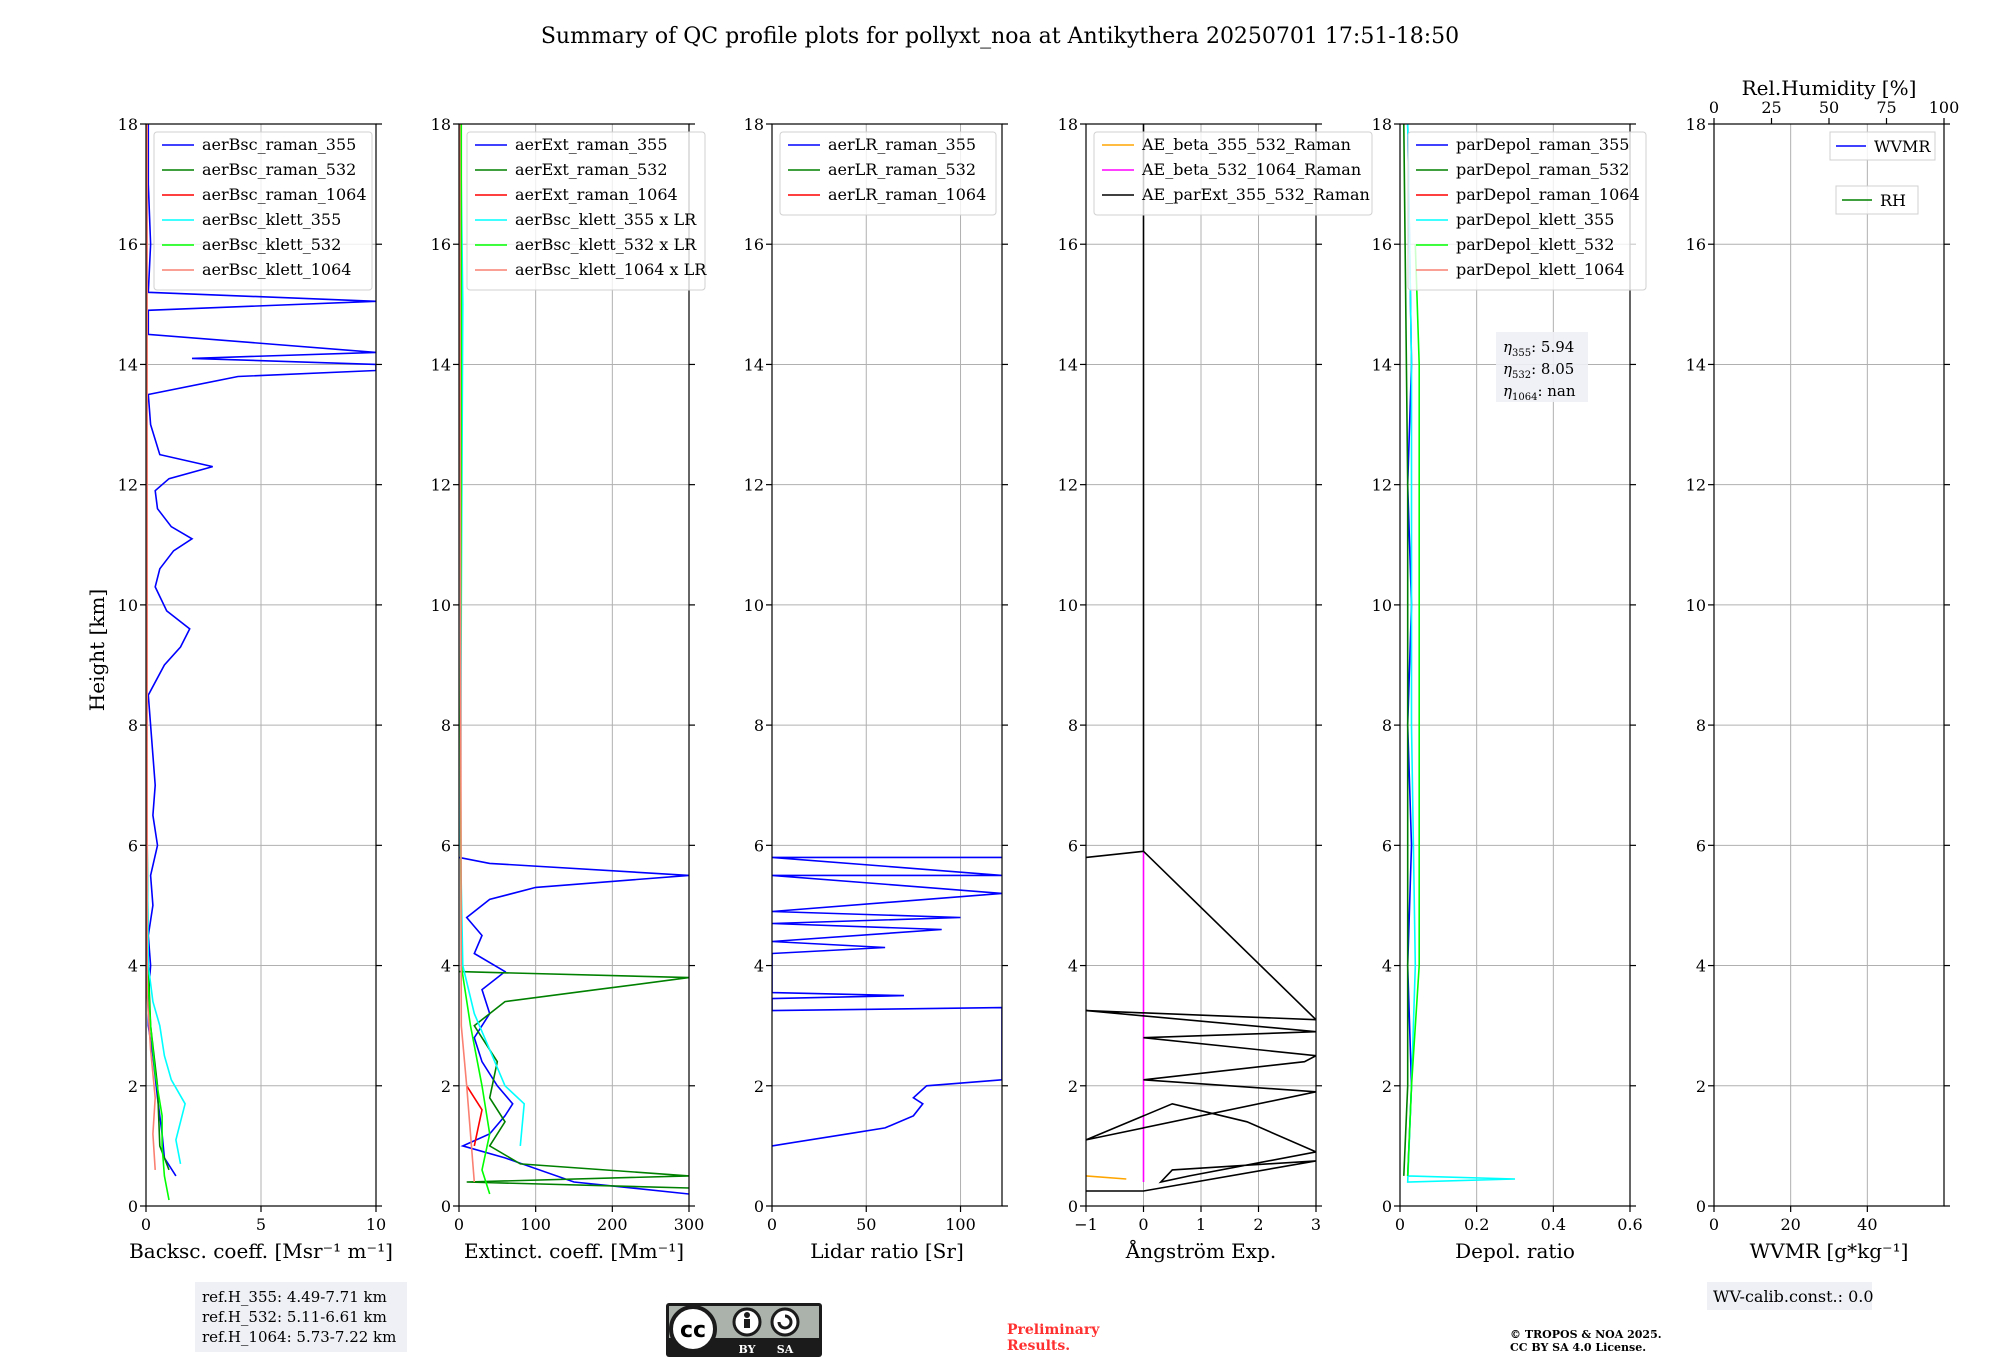 The image size is (2000, 1360). I want to click on x-tick-label-2: 1, so click(1201, 1224).